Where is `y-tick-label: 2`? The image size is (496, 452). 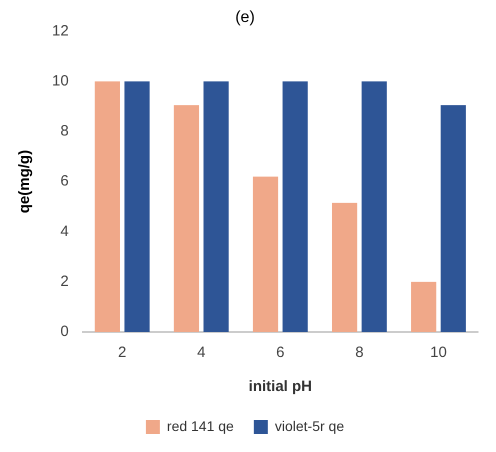
y-tick-label: 2 is located at coordinates (64, 281).